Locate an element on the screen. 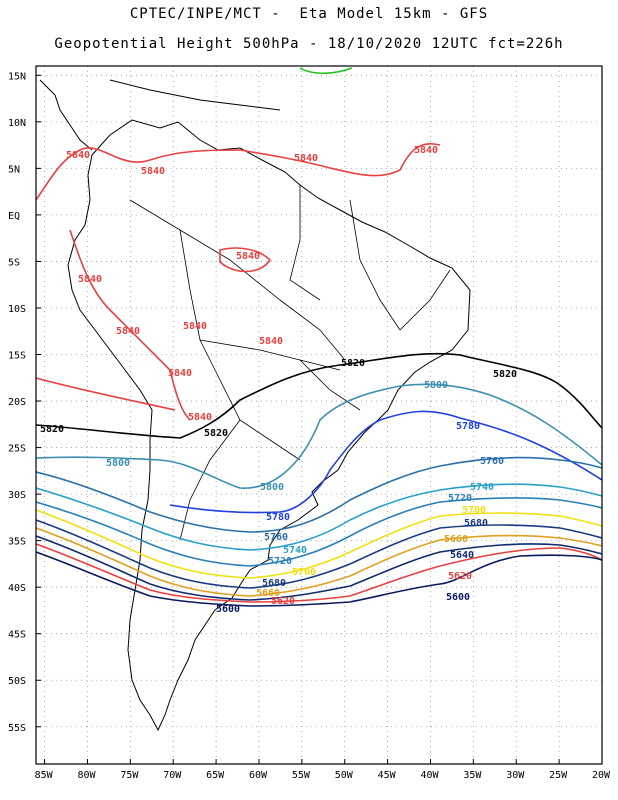 Image resolution: width=618 pixels, height=800 pixels. lon-tick-label: 75W is located at coordinates (129, 775).